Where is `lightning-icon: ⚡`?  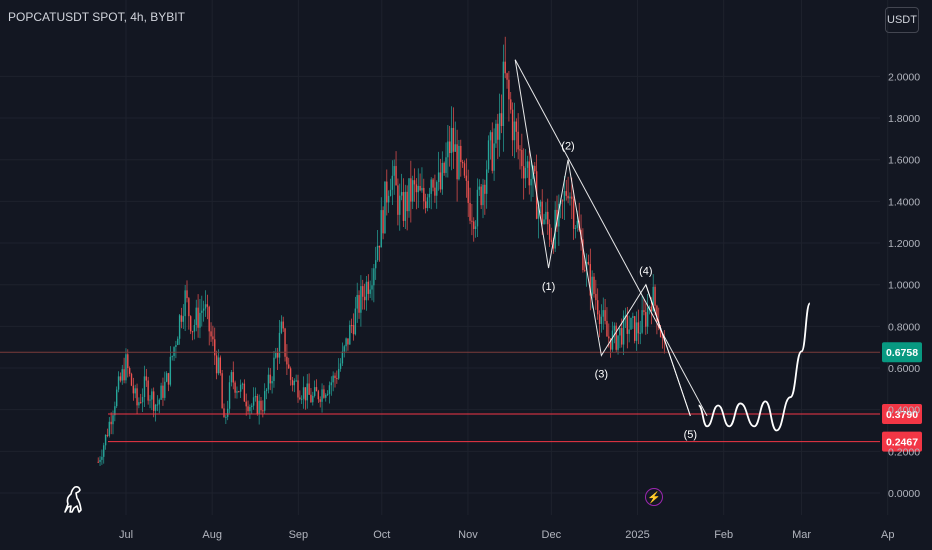
lightning-icon: ⚡ is located at coordinates (654, 497).